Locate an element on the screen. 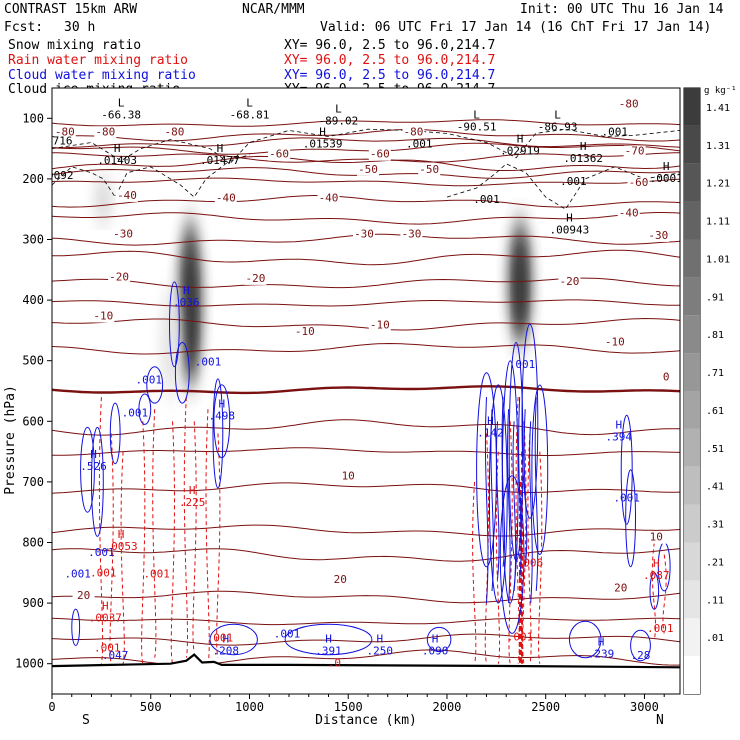  cloud-water-label: .142 is located at coordinates (490, 432).